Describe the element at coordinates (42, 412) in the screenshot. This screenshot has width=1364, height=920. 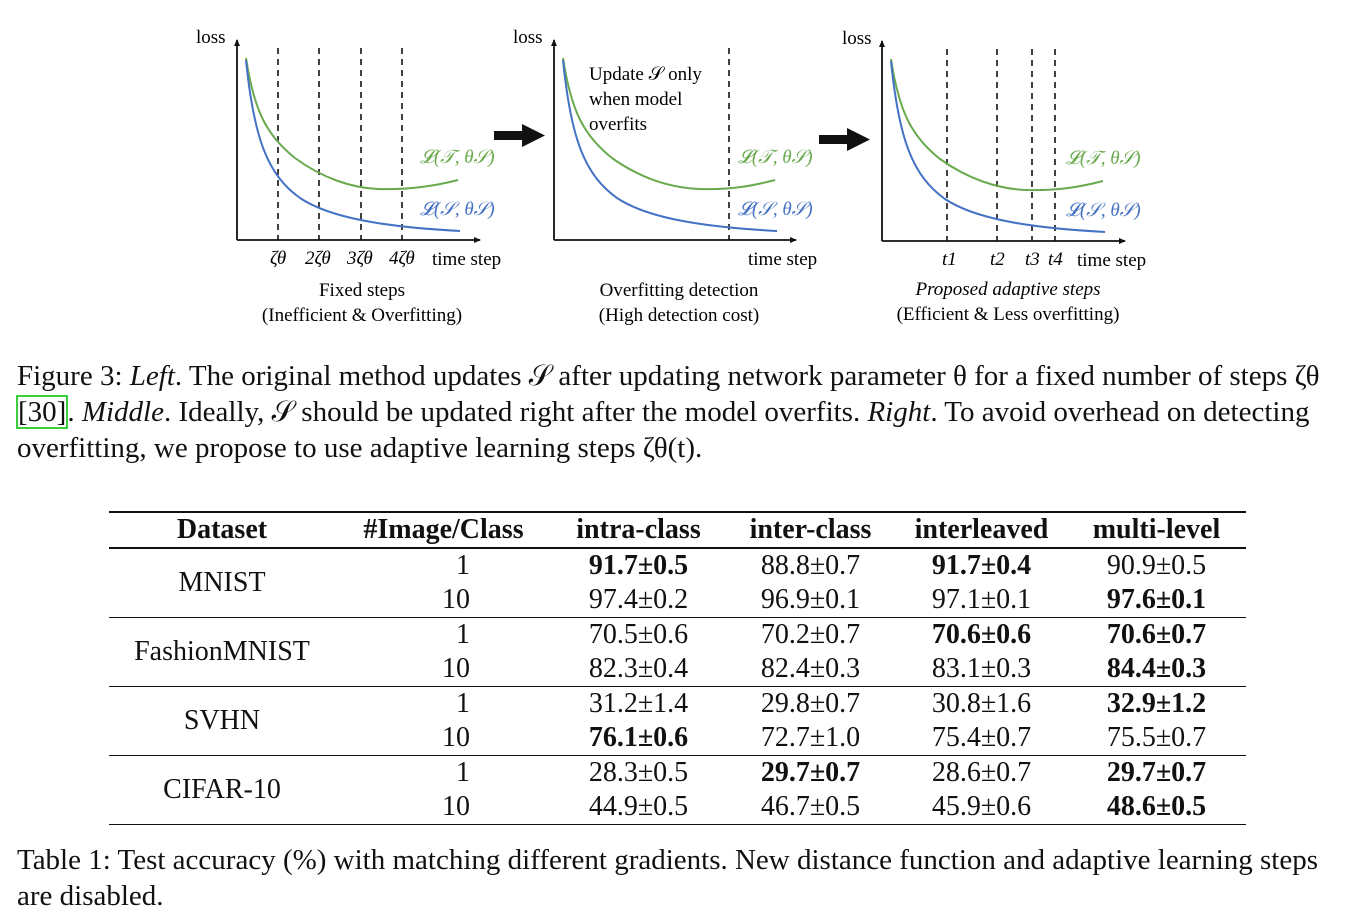
I see `citation-link: [30]` at that location.